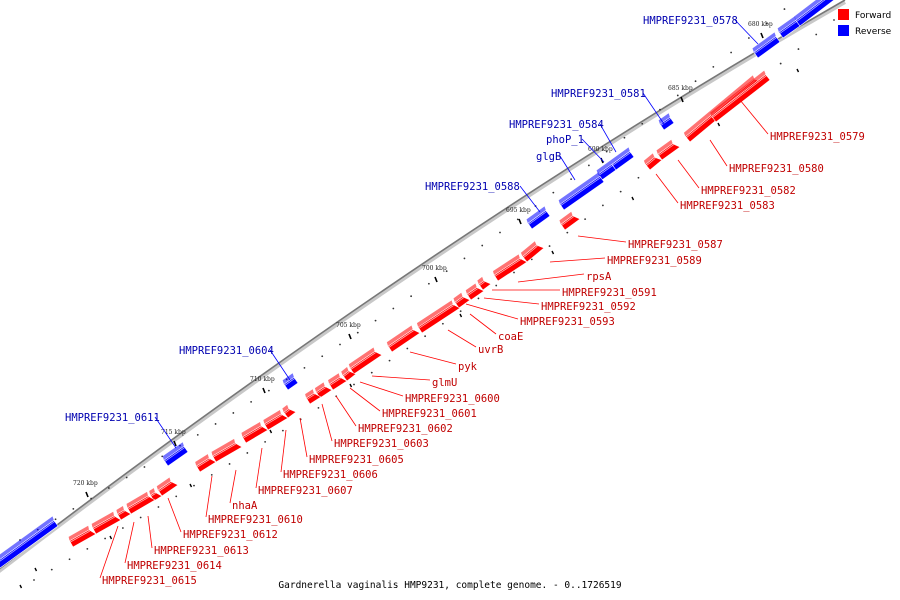  Describe the element at coordinates (548, 157) in the screenshot. I see `reverse-gene-label: glgB` at that location.